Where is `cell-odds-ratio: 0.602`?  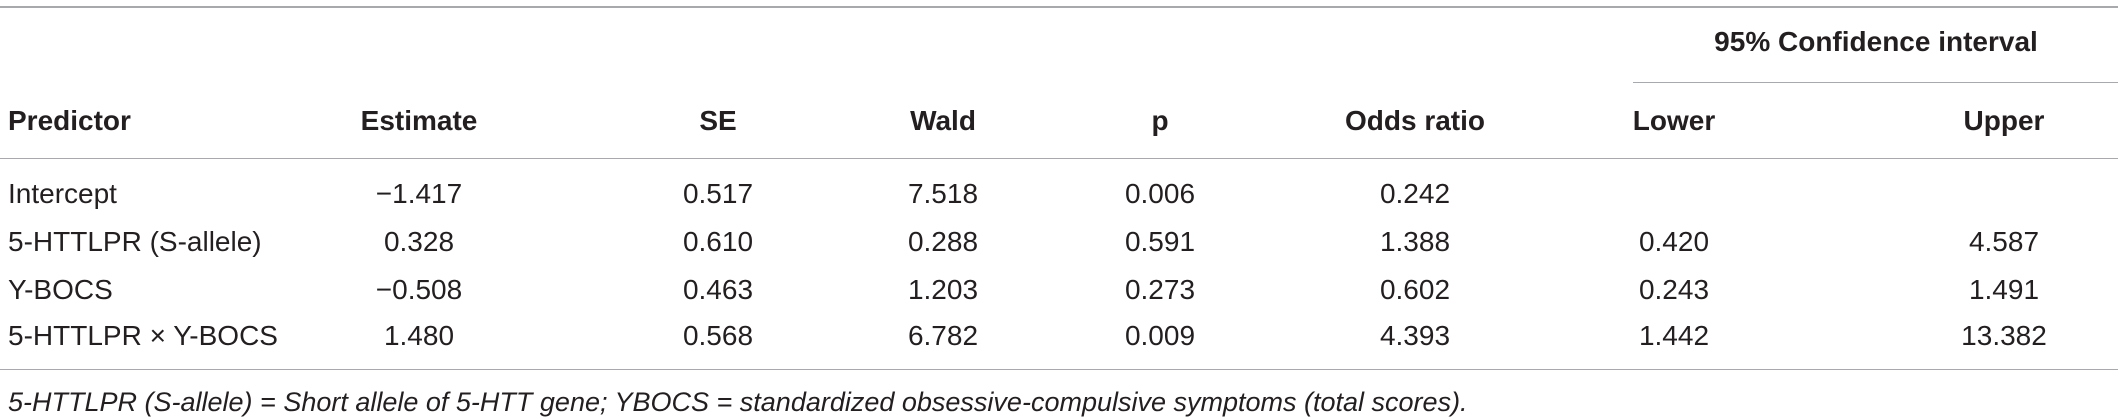
cell-odds-ratio: 0.602 is located at coordinates (1415, 289).